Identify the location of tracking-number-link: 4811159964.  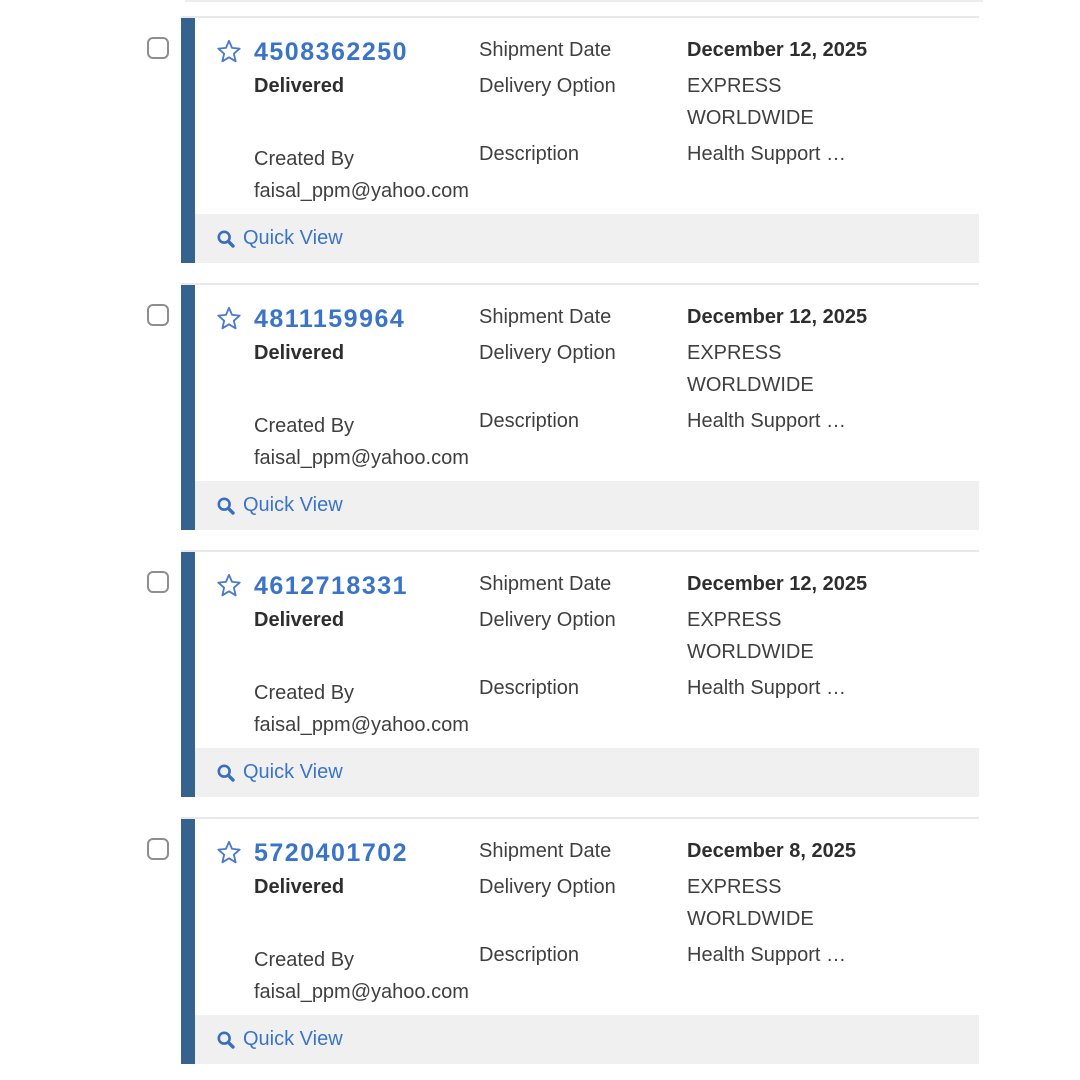
(330, 319).